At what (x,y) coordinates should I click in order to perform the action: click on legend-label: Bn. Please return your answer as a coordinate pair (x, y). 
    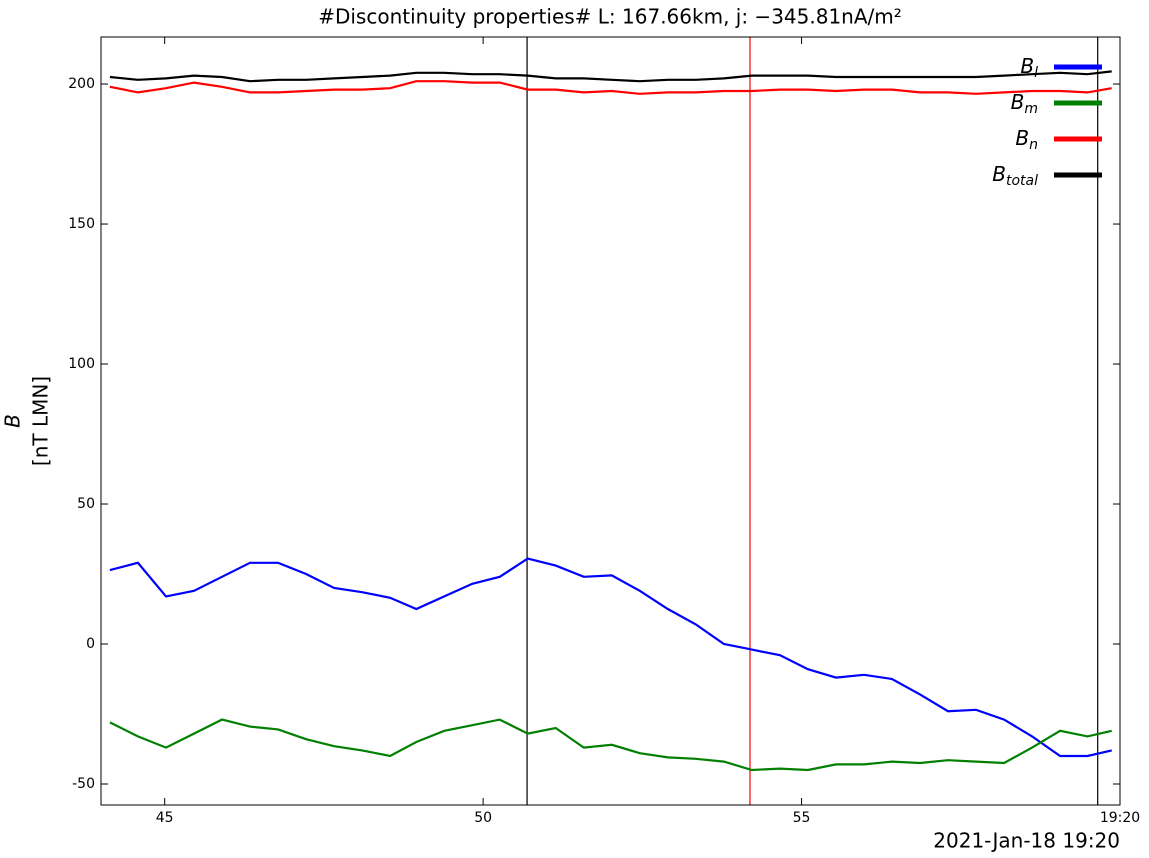
    Looking at the image, I should click on (1026, 140).